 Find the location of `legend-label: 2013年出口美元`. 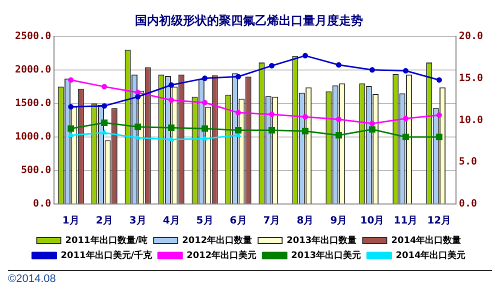

legend-label: 2013年出口美元 is located at coordinates (326, 255).